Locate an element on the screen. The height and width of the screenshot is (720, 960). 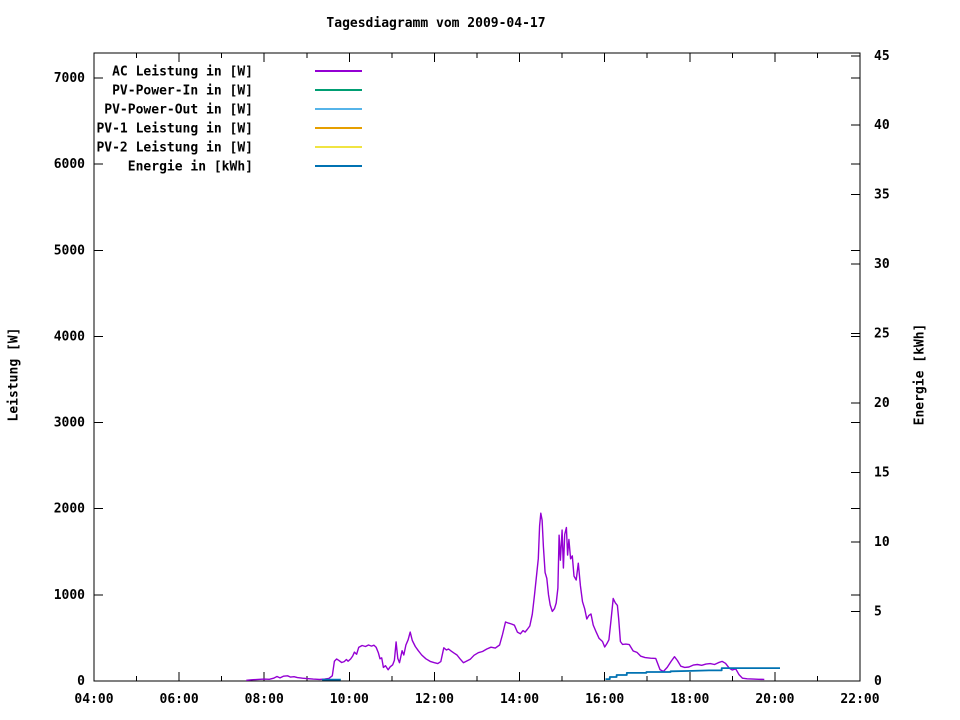
legend-label: PV-Power-In in [W] is located at coordinates (182, 91).